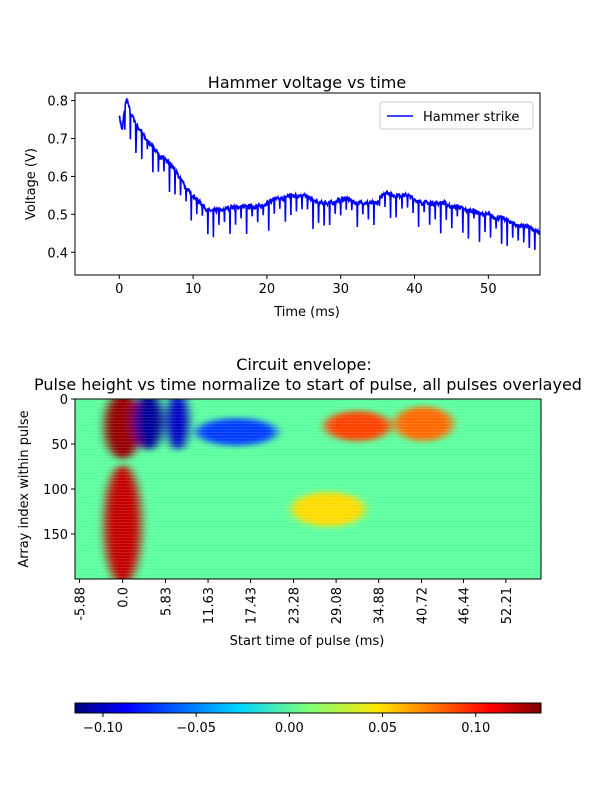 The image size is (600, 800). Describe the element at coordinates (289, 728) in the screenshot. I see `colorbar-tick-label: 0.00` at that location.